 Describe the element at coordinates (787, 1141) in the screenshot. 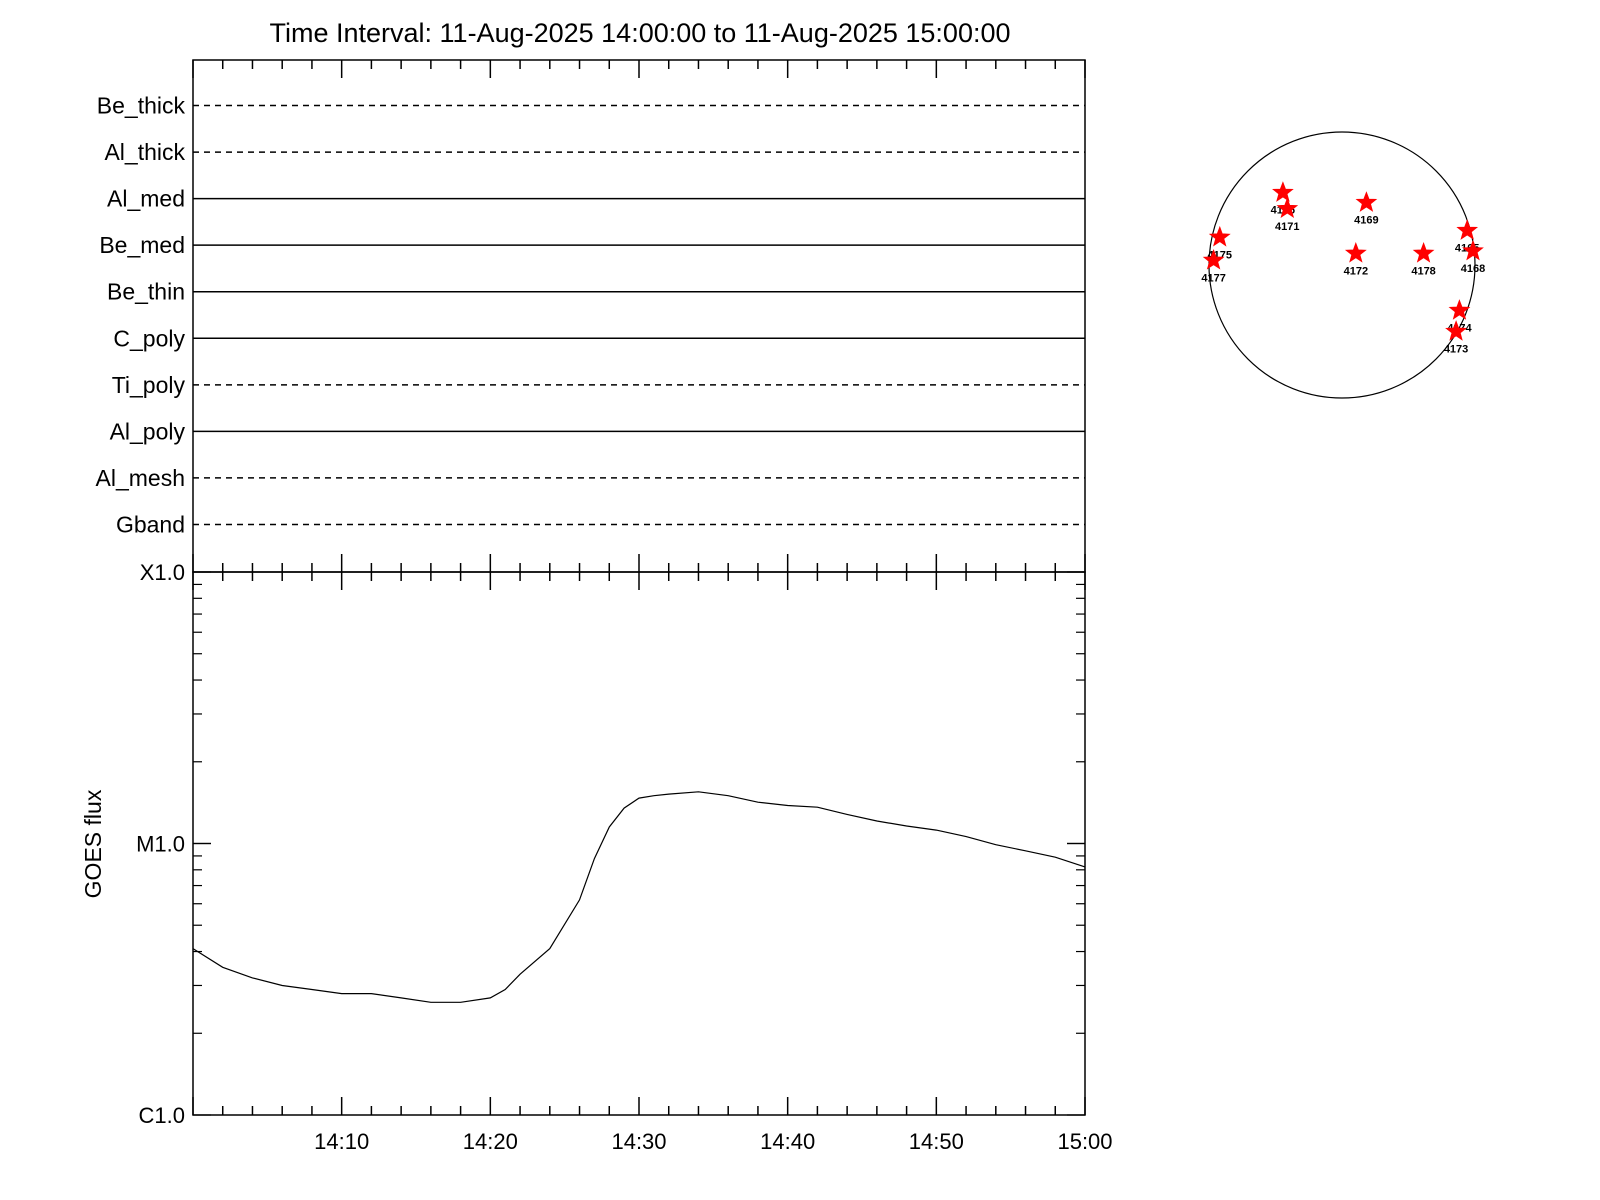

I see `x-tick-label: 14:40` at that location.